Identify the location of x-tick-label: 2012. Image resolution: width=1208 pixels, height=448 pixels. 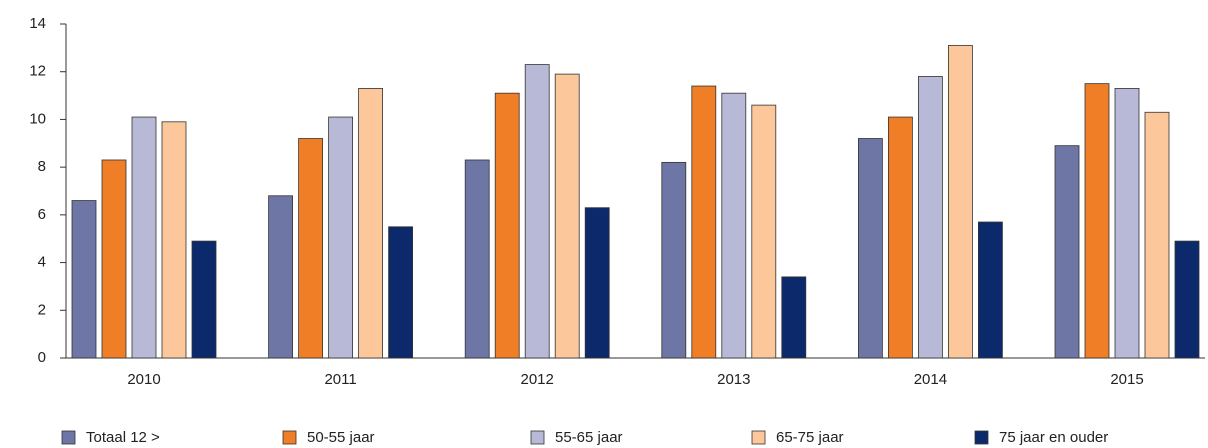
(537, 379).